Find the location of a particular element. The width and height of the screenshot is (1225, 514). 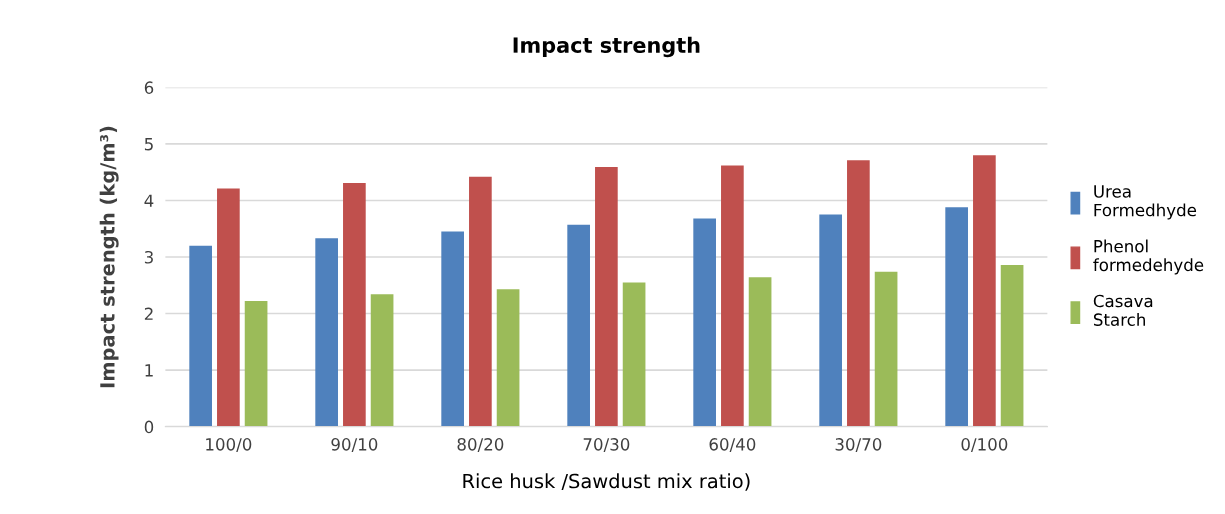

x-tick-label: 100/0 is located at coordinates (229, 445).